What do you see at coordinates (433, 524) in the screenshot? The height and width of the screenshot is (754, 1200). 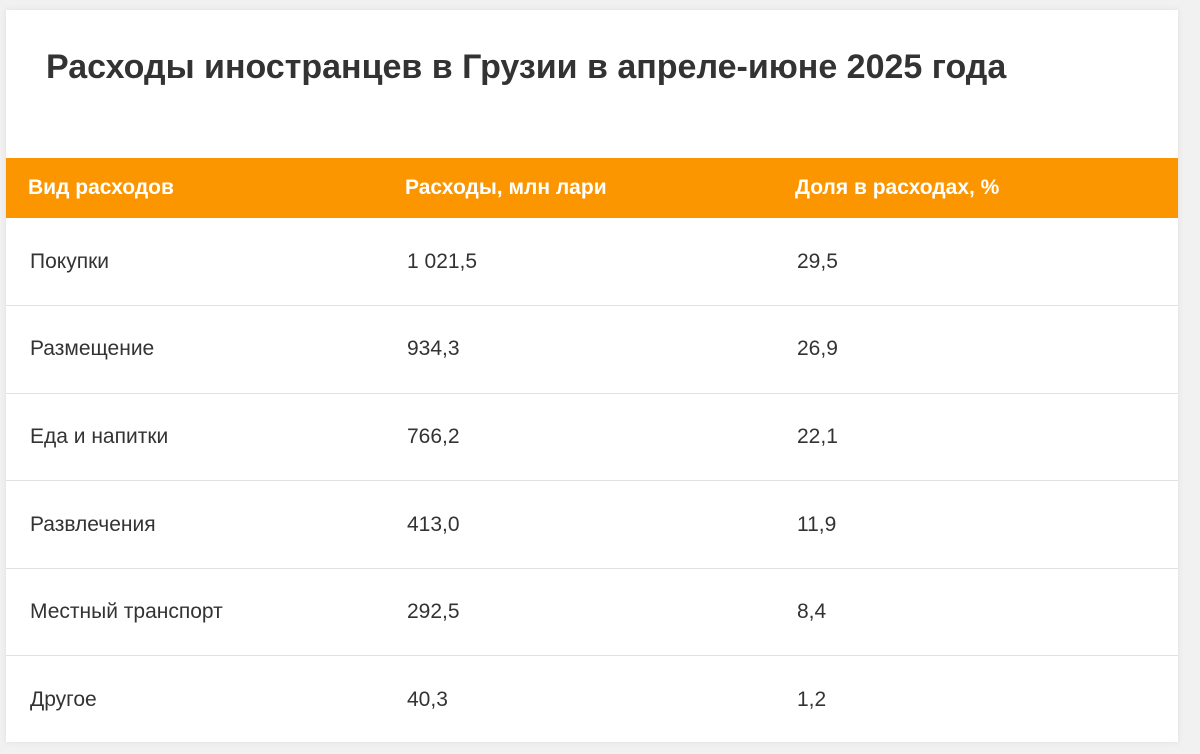 I see `cell-expenses-amount: 413,0` at bounding box center [433, 524].